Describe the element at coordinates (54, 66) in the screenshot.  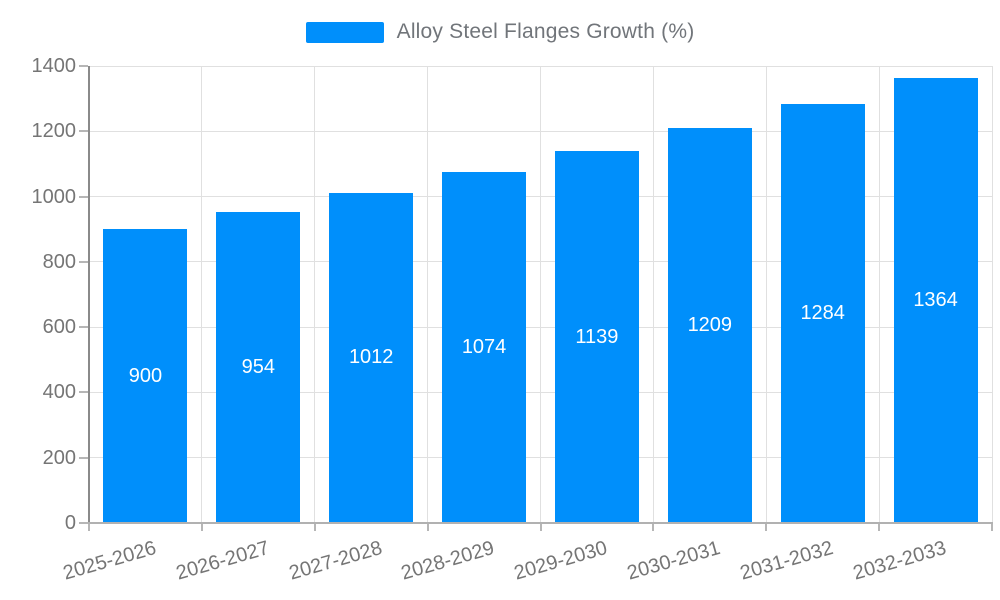
I see `y-axis-tick-label: 1400` at that location.